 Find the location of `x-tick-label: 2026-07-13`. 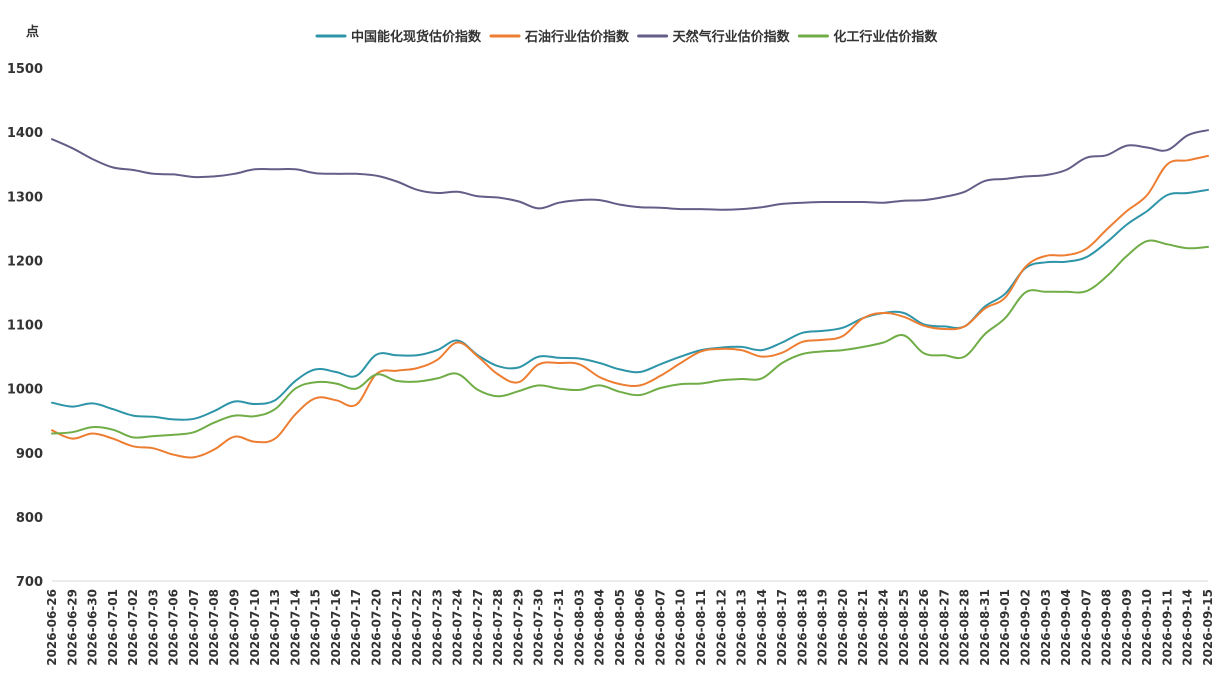

x-tick-label: 2026-07-13 is located at coordinates (275, 627).